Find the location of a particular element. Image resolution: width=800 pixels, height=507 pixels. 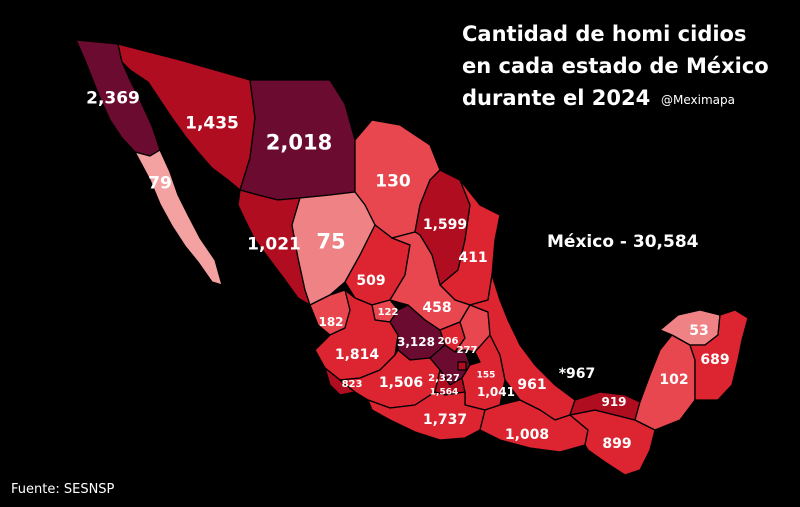

value-nayarit: 182 is located at coordinates (331, 322).